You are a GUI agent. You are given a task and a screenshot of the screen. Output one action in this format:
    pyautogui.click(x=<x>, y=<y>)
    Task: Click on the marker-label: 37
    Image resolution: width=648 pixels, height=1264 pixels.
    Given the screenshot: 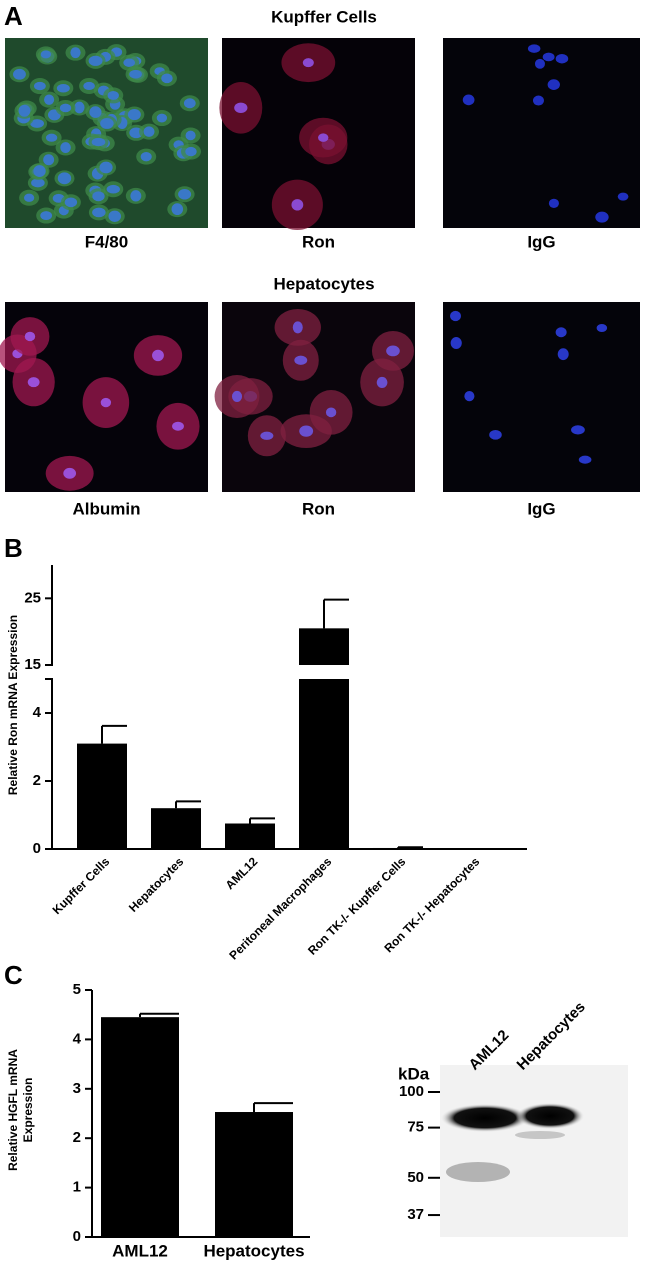 What is the action you would take?
    pyautogui.click(x=415, y=1214)
    